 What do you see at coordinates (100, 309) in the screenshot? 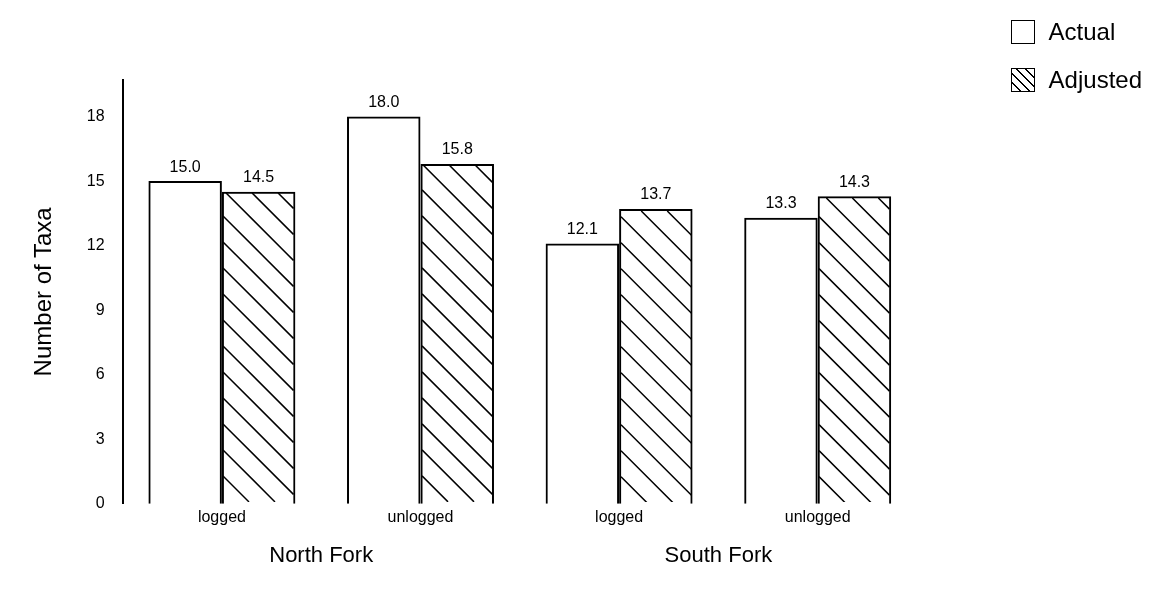
I see `y-tick-label: 9` at bounding box center [100, 309].